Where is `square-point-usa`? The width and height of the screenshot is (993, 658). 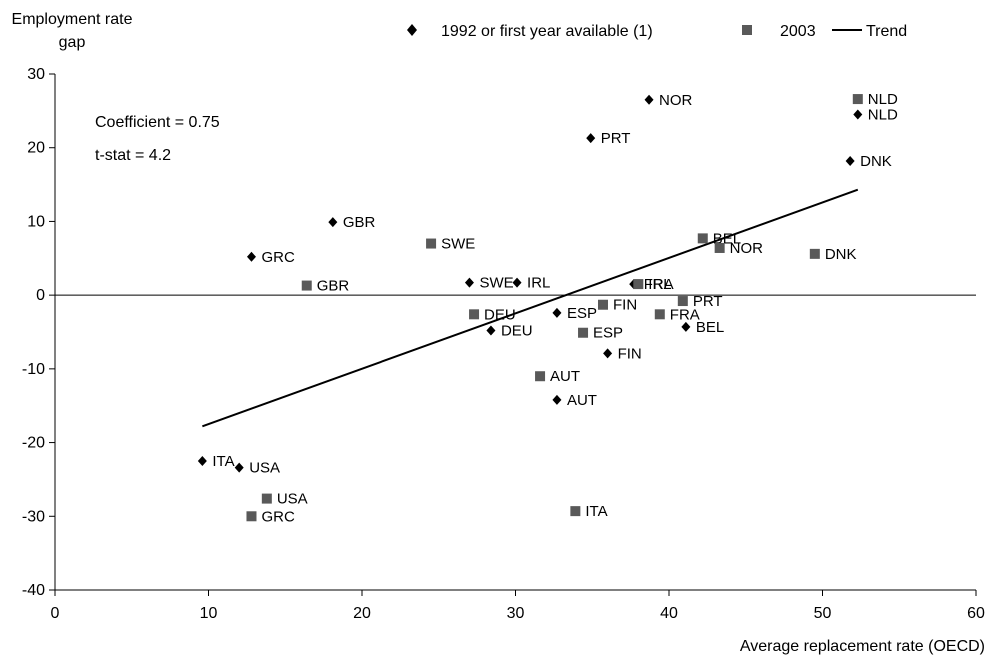
square-point-usa is located at coordinates (266, 498).